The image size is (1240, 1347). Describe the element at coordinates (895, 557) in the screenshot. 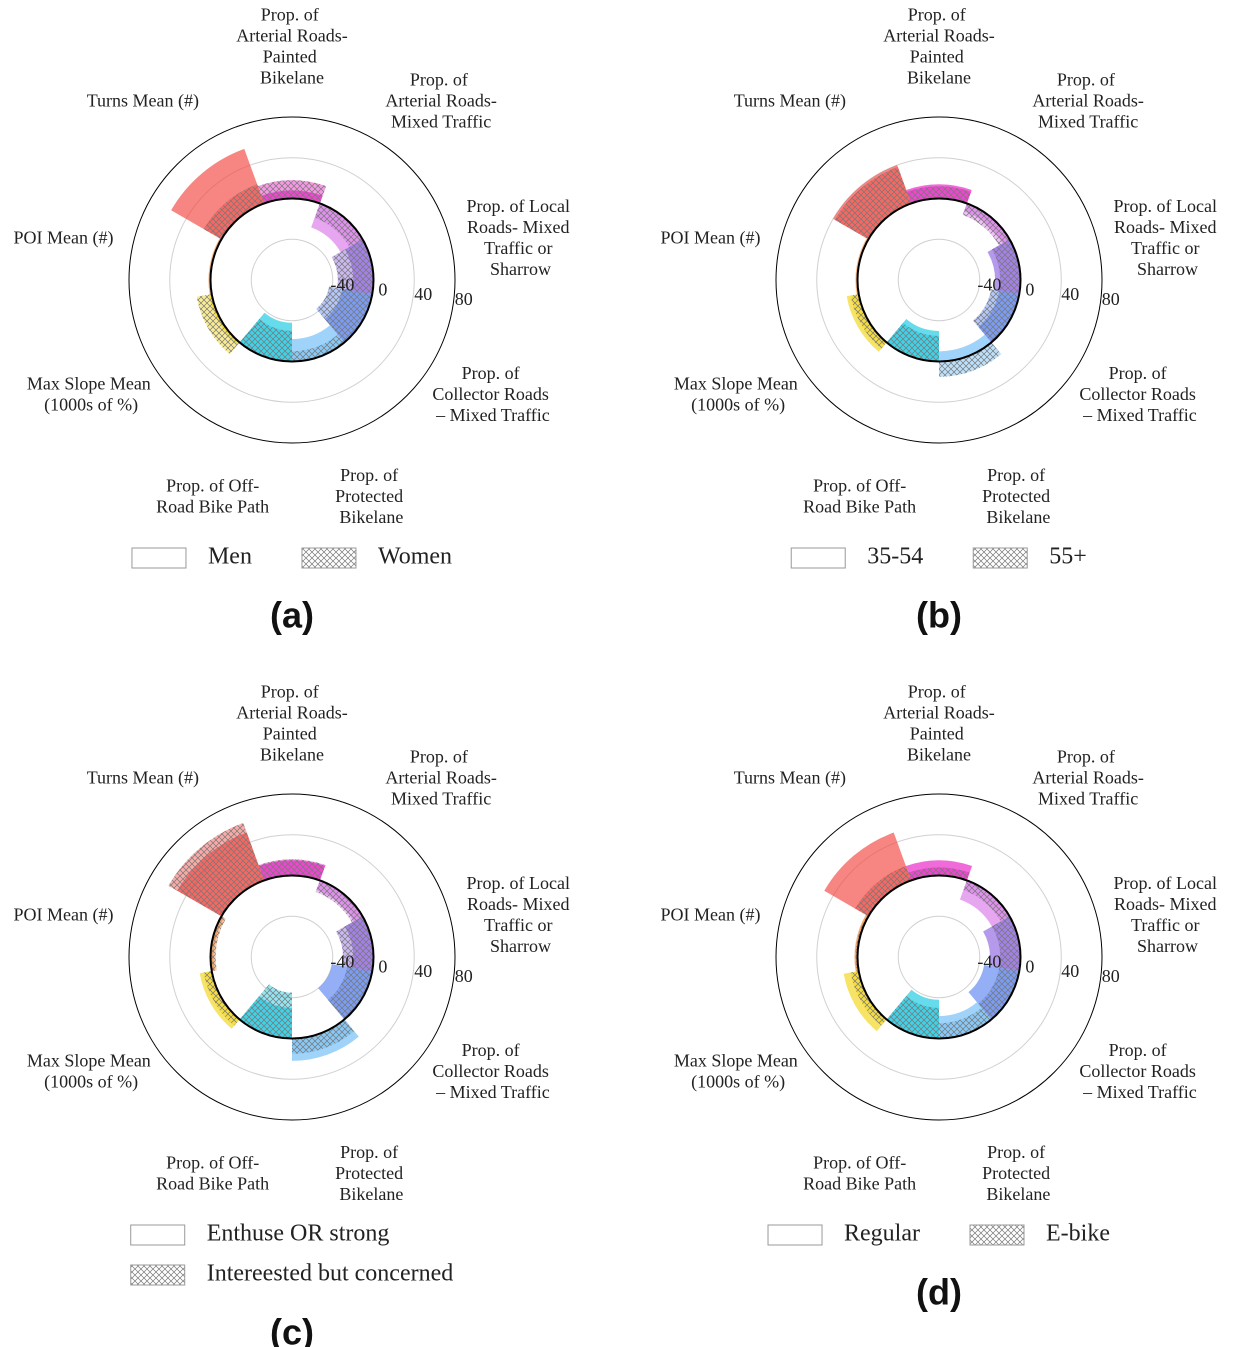

I see `legend-text: 35-54` at that location.